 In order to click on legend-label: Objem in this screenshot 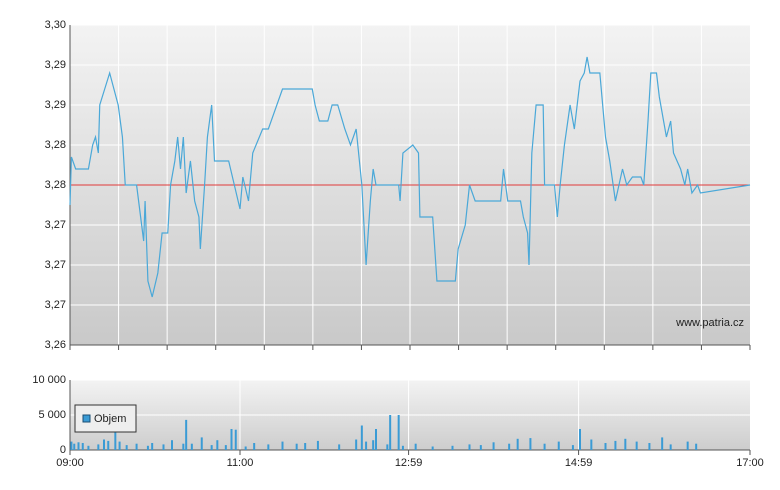, I will do `click(110, 419)`.